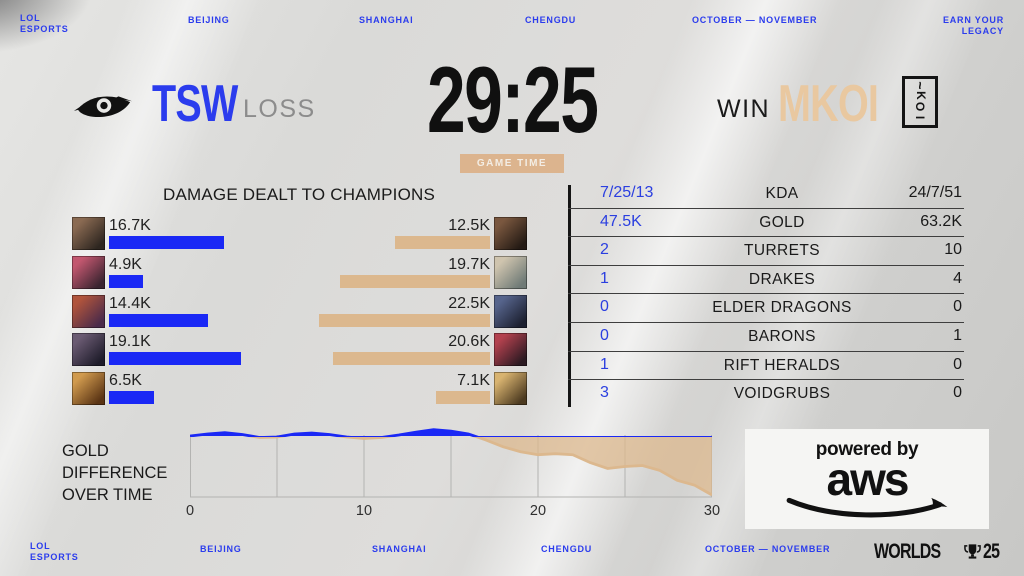 Image resolution: width=1024 pixels, height=576 pixels. I want to click on stat-label: DRAKES, so click(782, 279).